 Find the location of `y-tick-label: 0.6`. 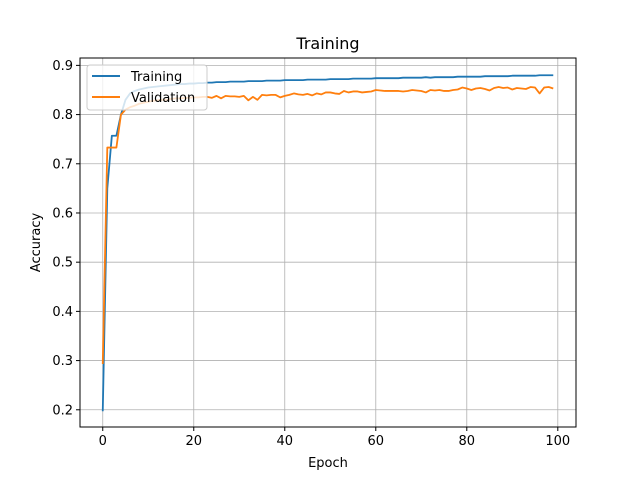

y-tick-label: 0.6 is located at coordinates (62, 213).